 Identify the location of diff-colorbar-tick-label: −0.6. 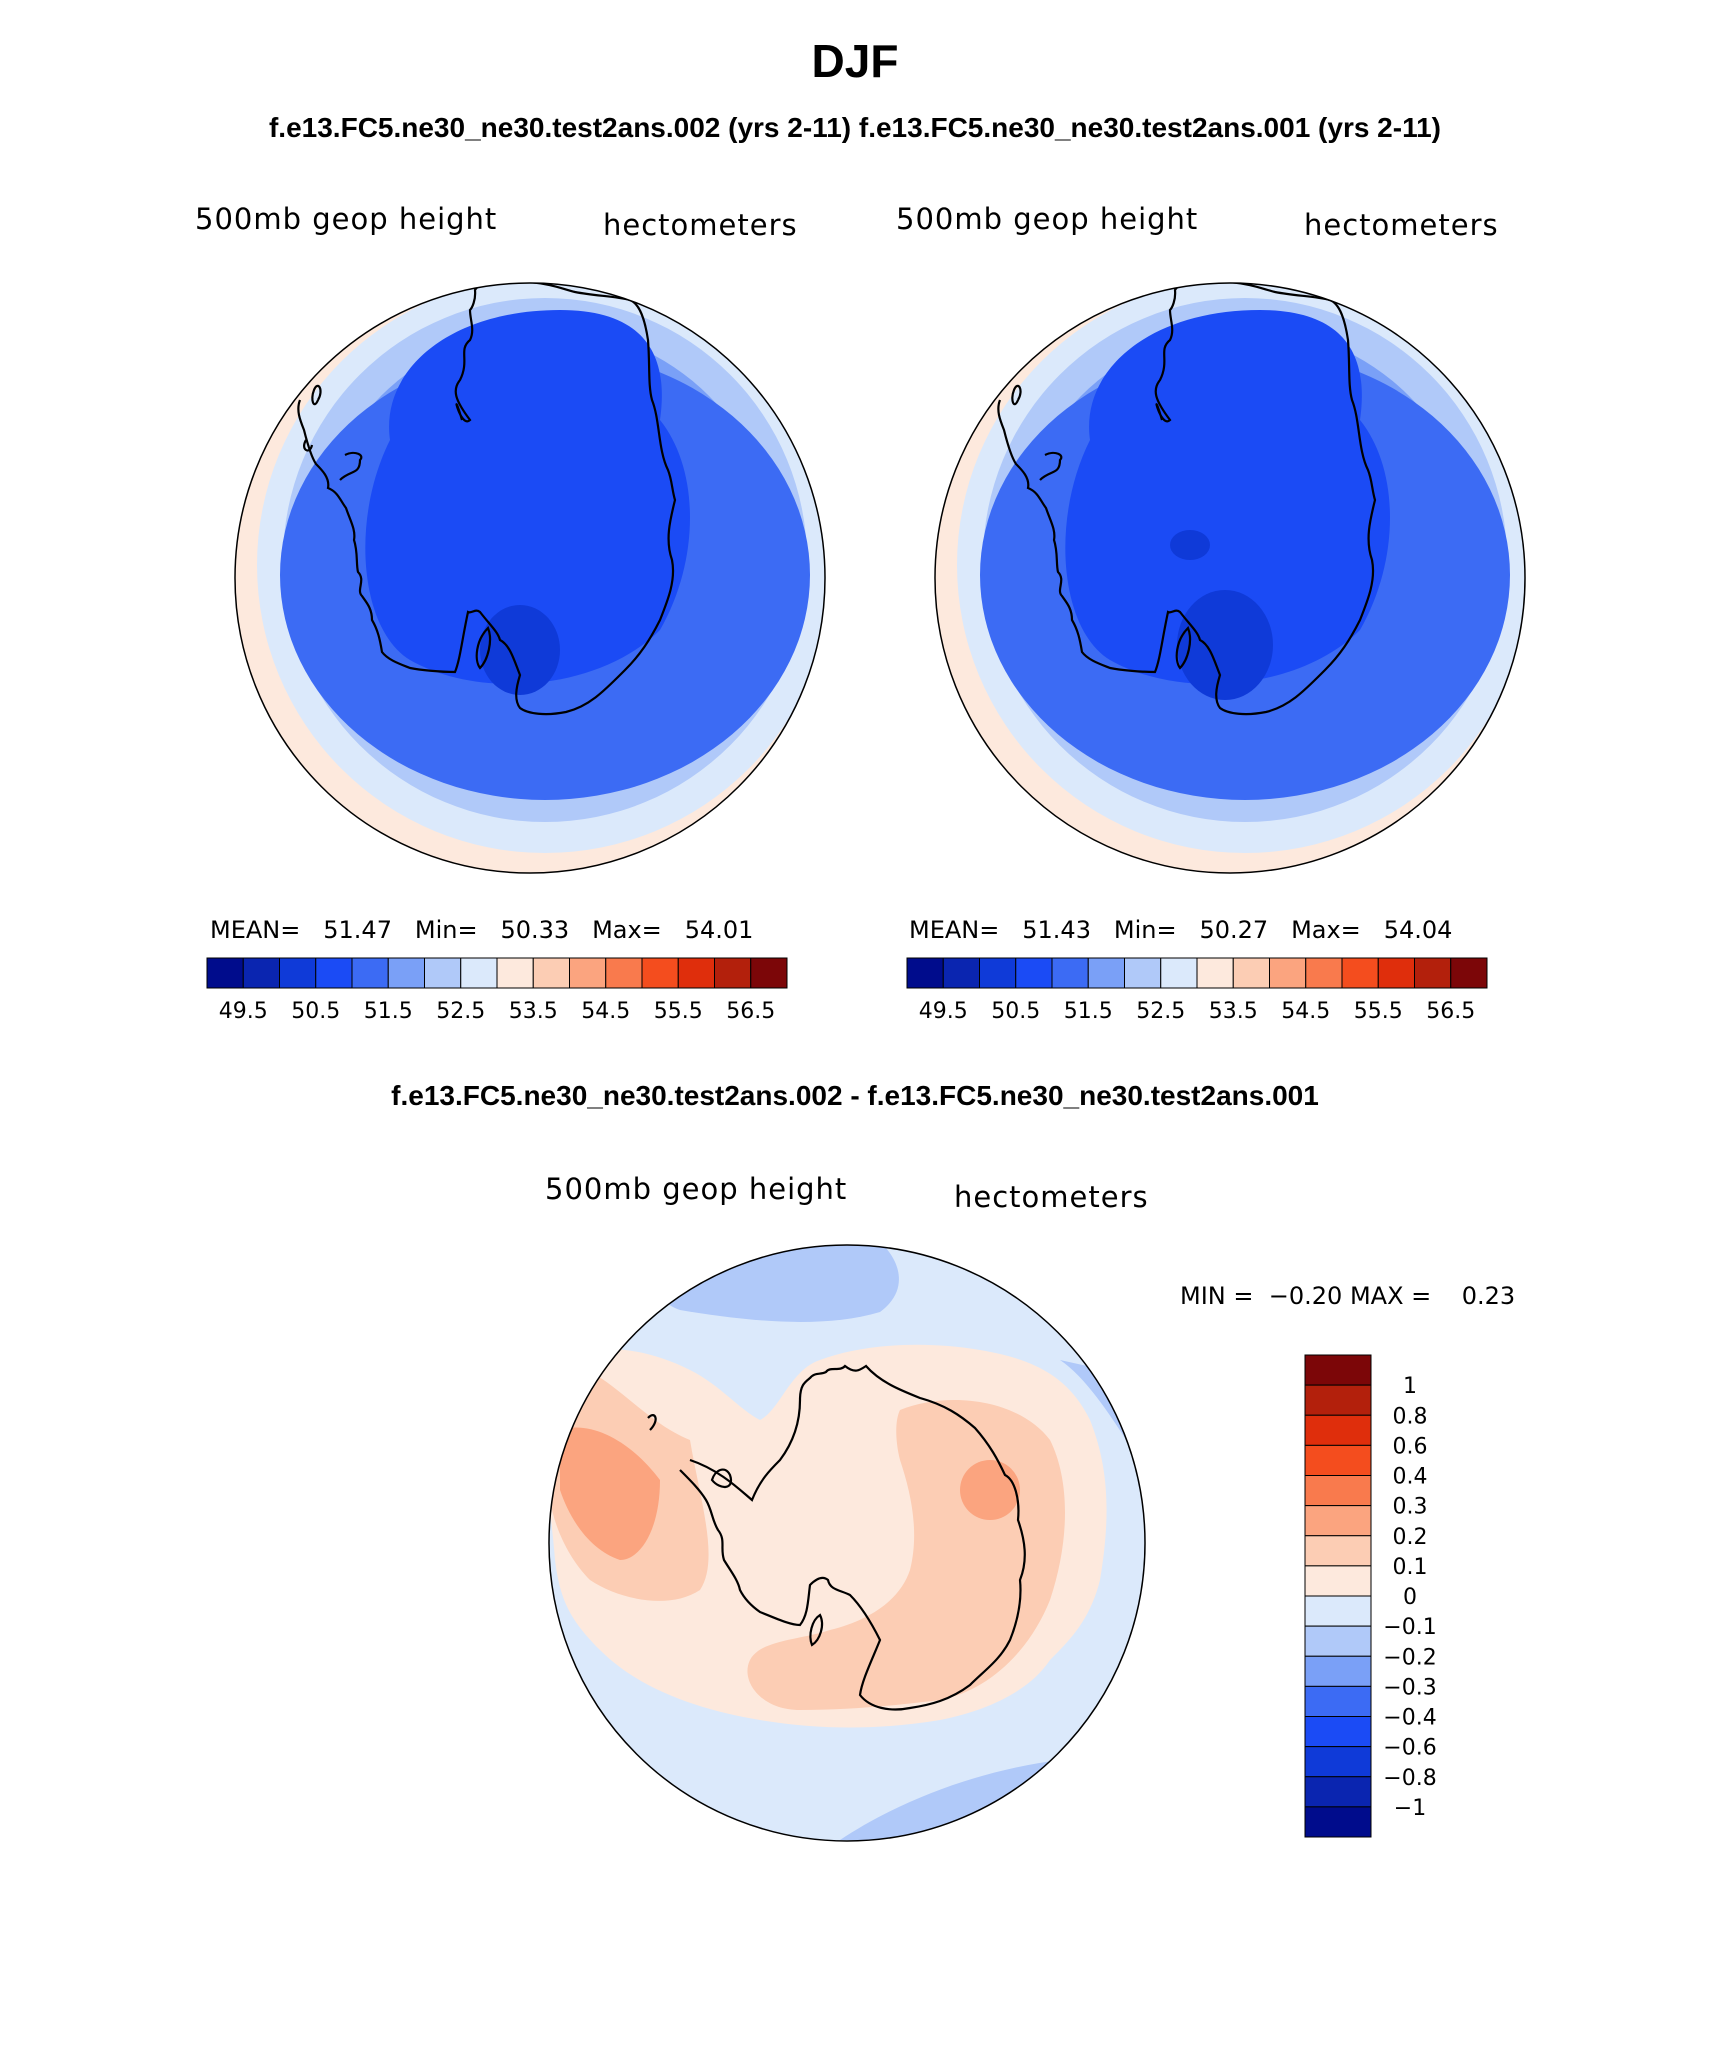
(1409, 1748).